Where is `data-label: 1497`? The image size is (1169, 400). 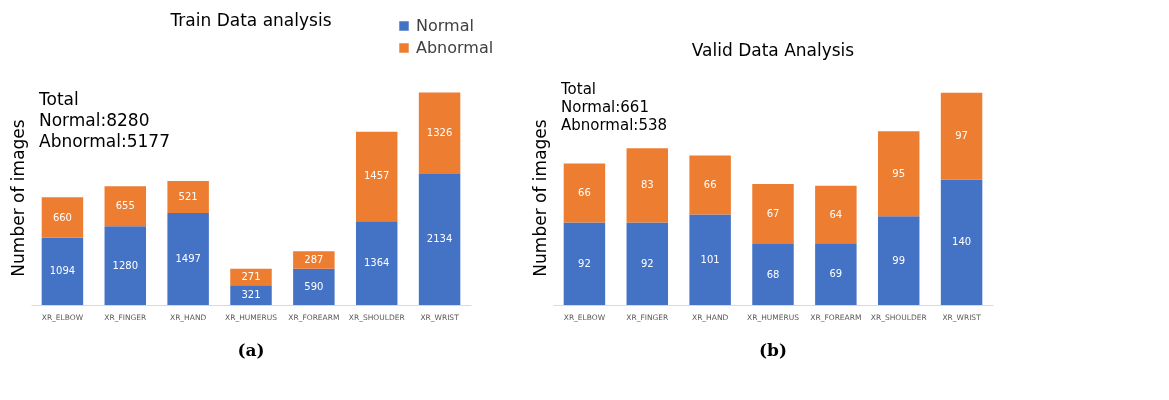 data-label: 1497 is located at coordinates (188, 259).